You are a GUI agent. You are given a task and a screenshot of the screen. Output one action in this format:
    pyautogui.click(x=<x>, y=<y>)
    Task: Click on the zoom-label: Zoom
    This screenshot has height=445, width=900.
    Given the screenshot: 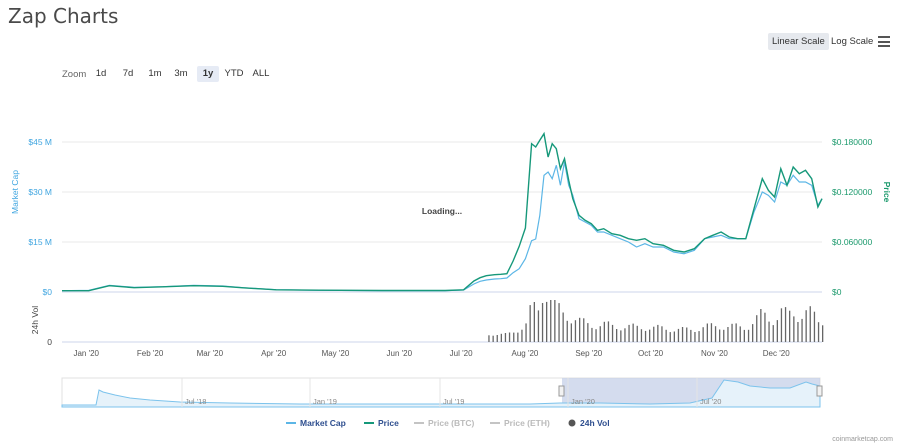 What is the action you would take?
    pyautogui.click(x=74, y=74)
    